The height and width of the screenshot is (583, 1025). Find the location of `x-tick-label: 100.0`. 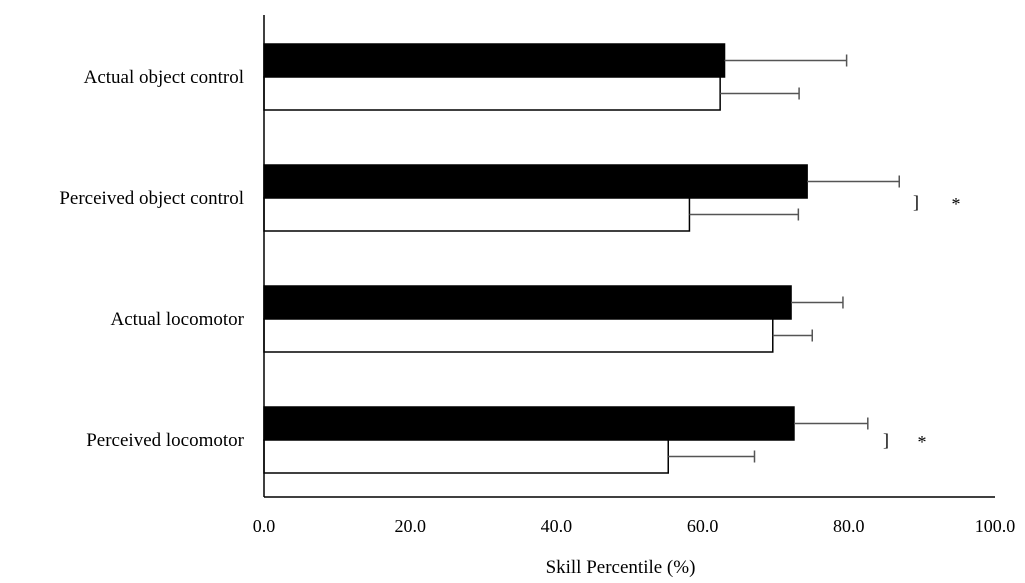

x-tick-label: 100.0 is located at coordinates (995, 526).